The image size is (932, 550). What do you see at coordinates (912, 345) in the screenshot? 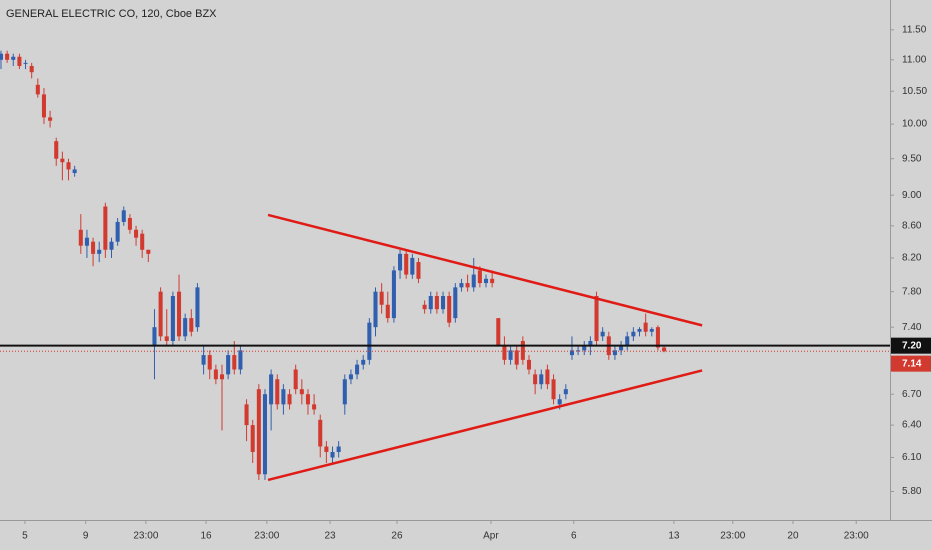
I see `price-label: 7.20` at bounding box center [912, 345].